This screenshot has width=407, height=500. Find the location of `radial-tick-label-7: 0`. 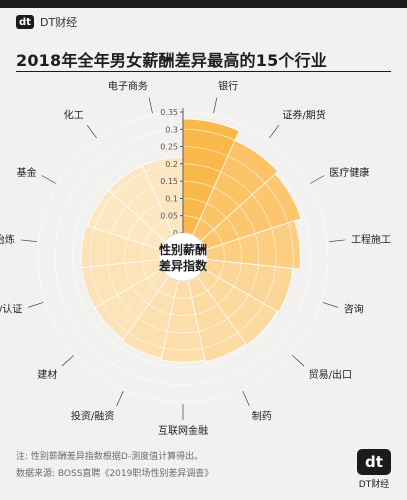

radial-tick-label-7: 0 is located at coordinates (175, 233).